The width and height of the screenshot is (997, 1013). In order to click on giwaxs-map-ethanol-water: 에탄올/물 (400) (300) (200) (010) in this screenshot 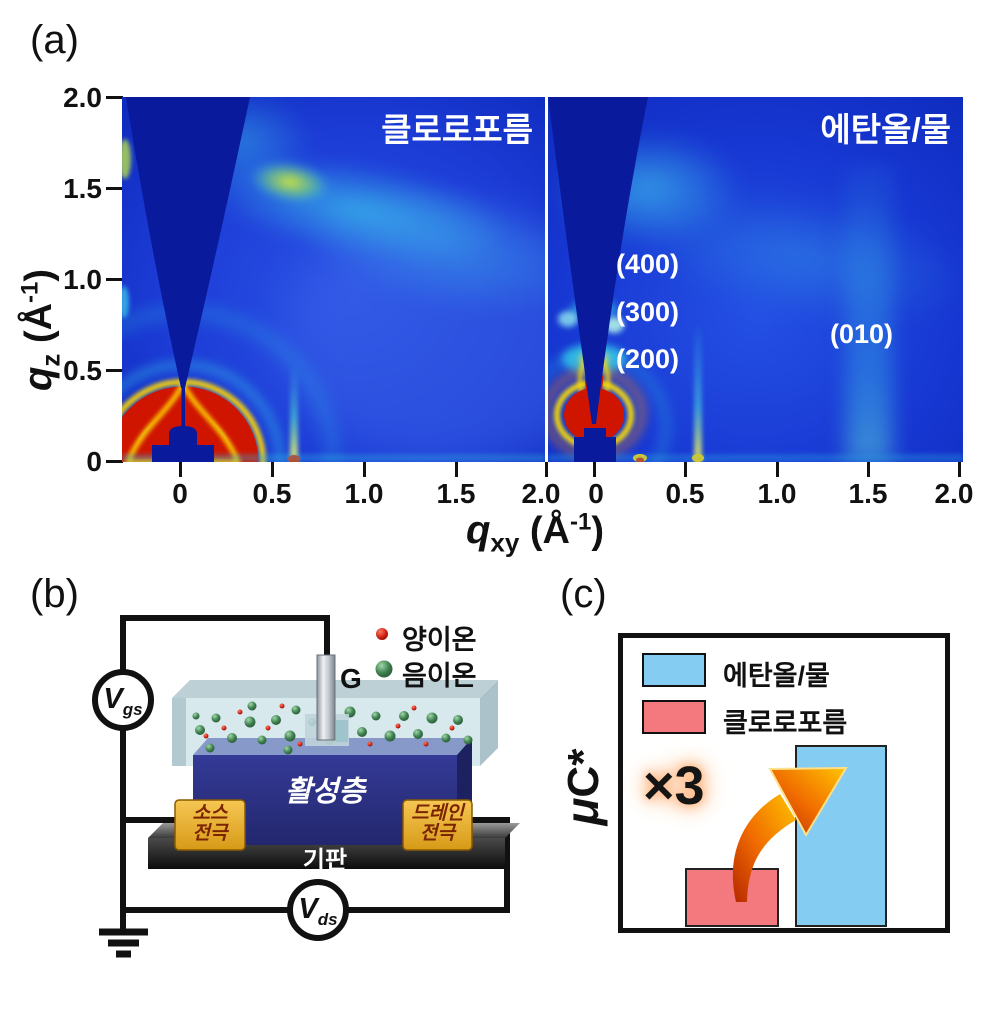, I will do `click(755, 279)`.